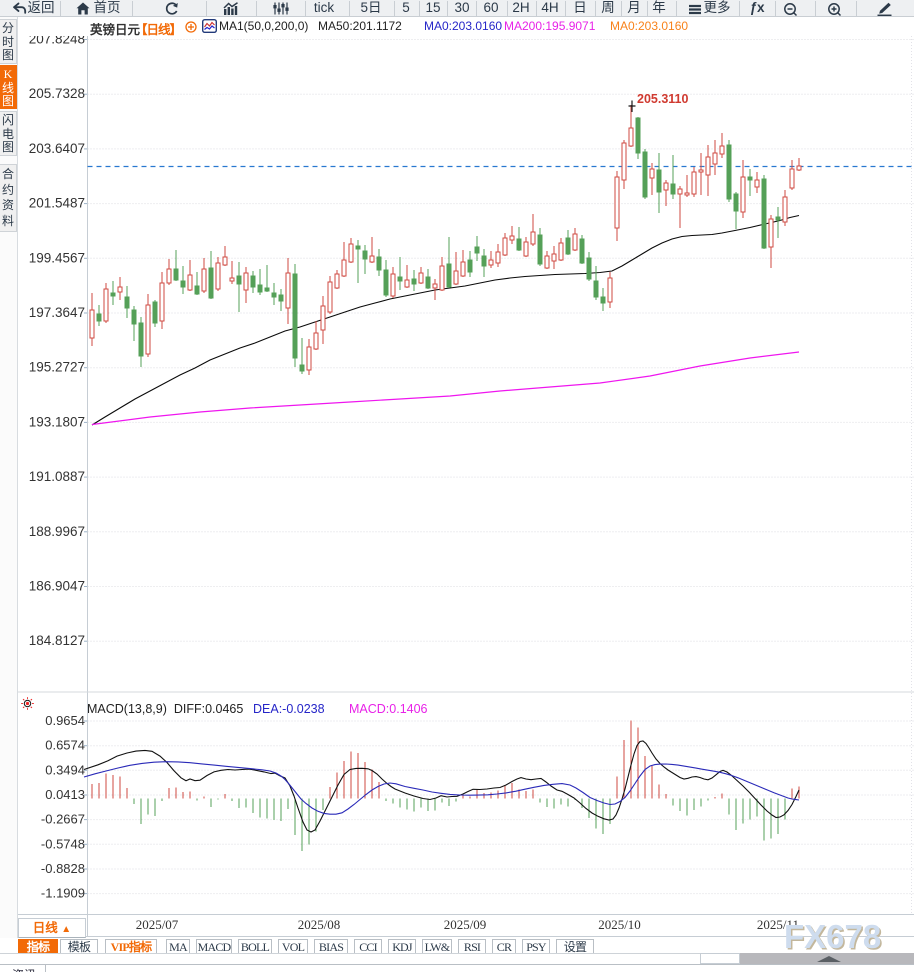 The height and width of the screenshot is (972, 914). Describe the element at coordinates (57, 421) in the screenshot. I see `svg-text: 193.1807` at that location.